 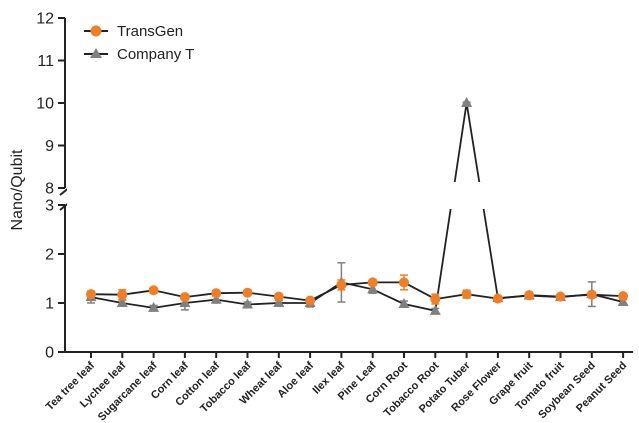 I want to click on axis-break-gap, so click(x=351, y=195).